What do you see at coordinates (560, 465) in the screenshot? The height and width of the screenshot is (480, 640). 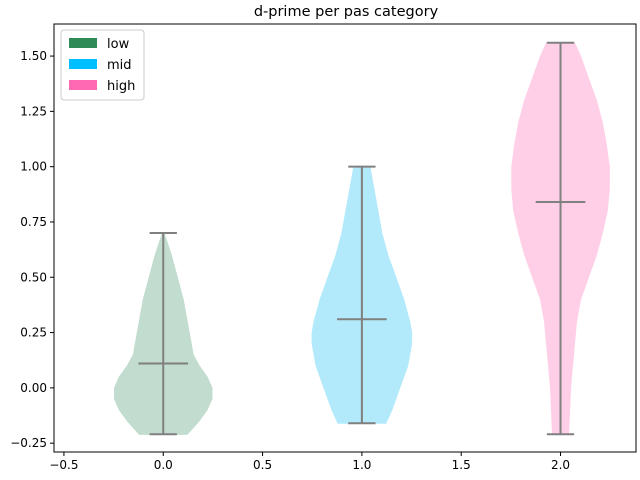 I see `x-tick-label: 2.0` at bounding box center [560, 465].